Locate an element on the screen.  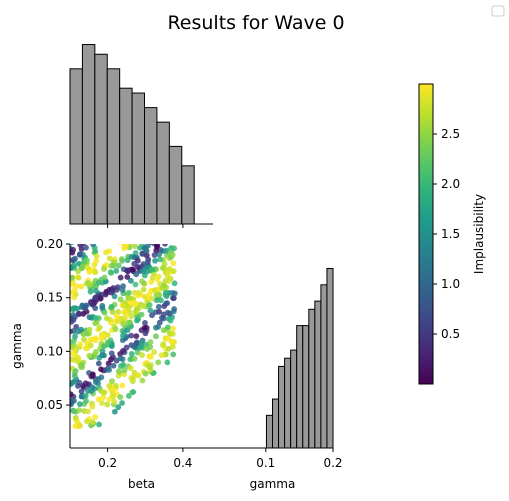
colorbar-tick-label: 0.5 is located at coordinates (450, 334).